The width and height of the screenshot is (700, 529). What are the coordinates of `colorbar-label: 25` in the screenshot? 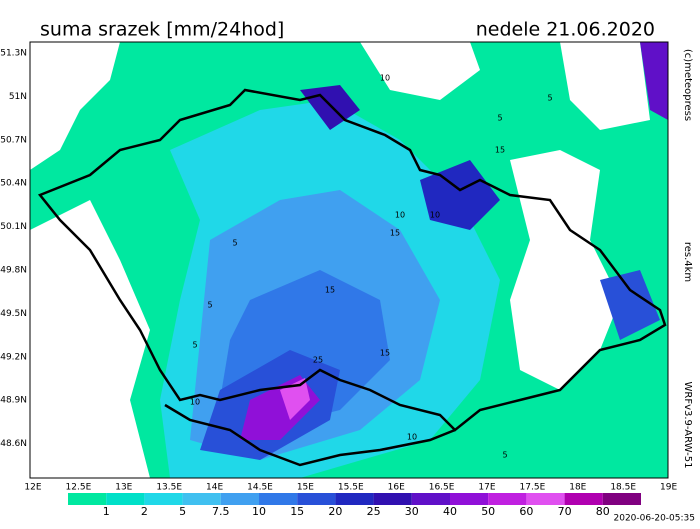 It's located at (374, 511).